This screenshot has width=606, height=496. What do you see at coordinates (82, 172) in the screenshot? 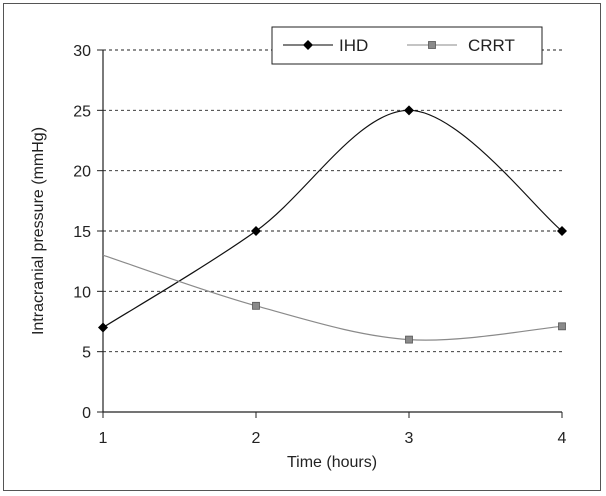
I see `y-tick-label: 20` at bounding box center [82, 172].